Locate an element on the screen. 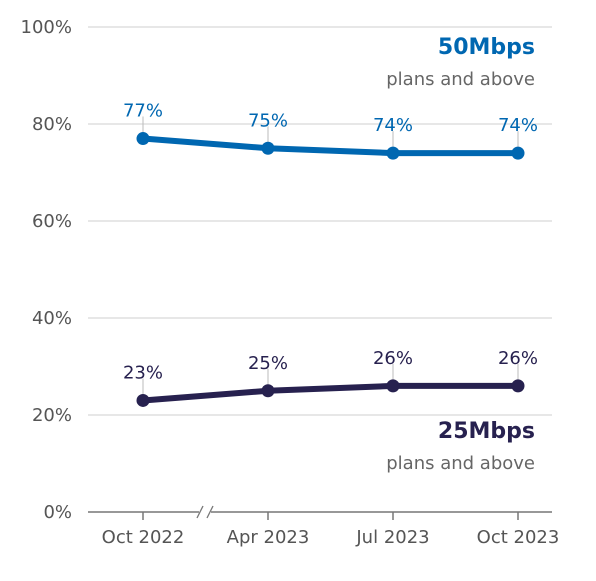 Image resolution: width=596 pixels, height=581 pixels. series-subtitle-25mbps: plans and above is located at coordinates (460, 463).